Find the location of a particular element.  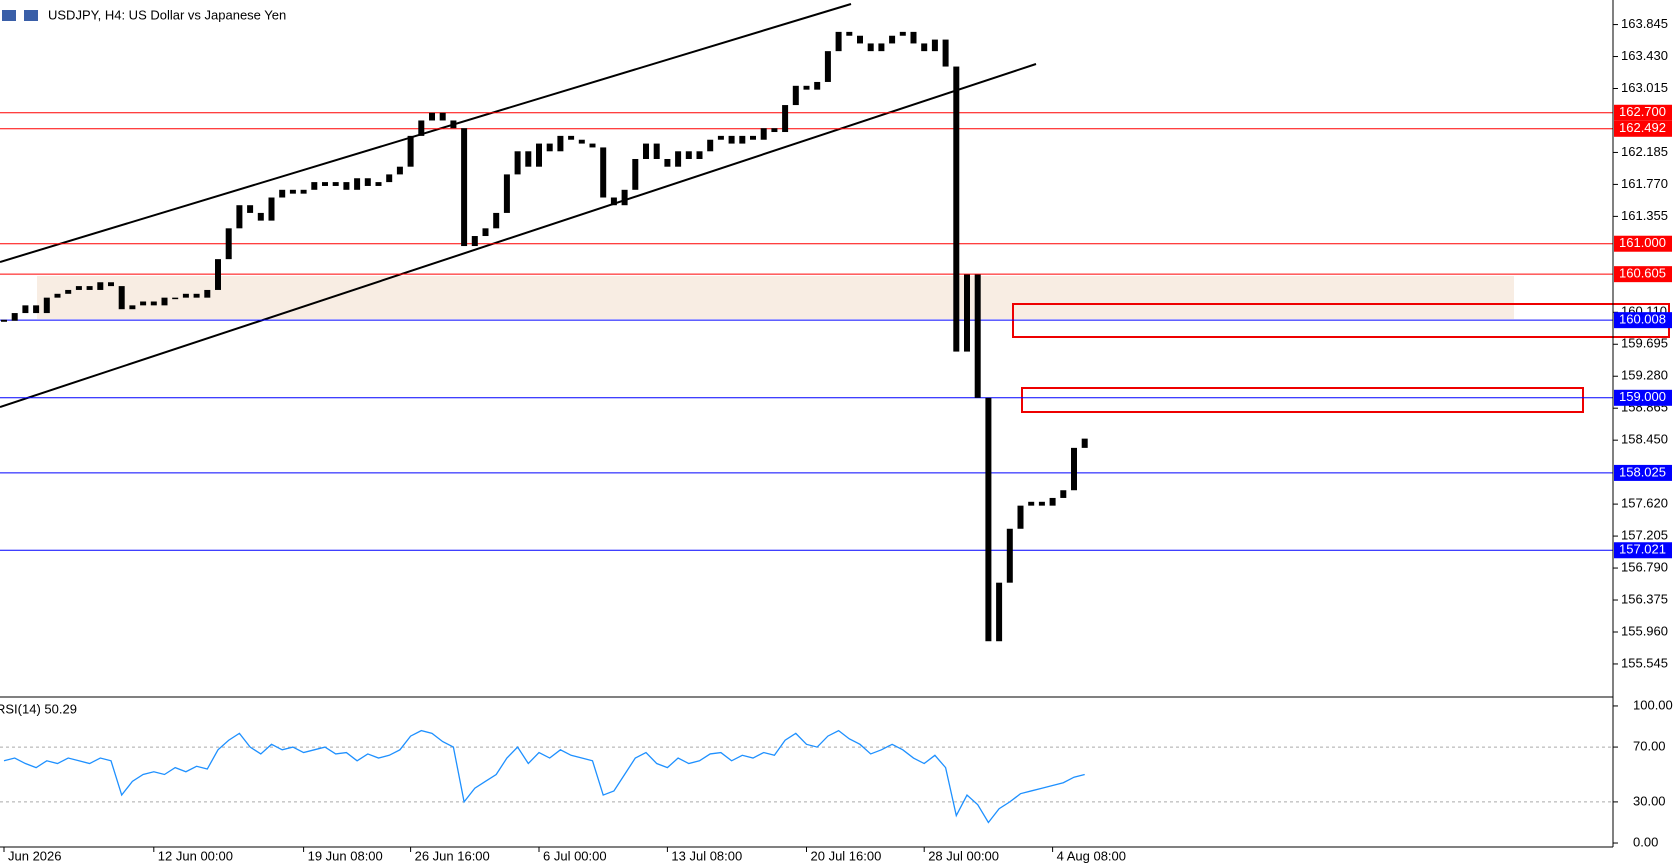

level-label: 160.008 is located at coordinates (1642, 319).